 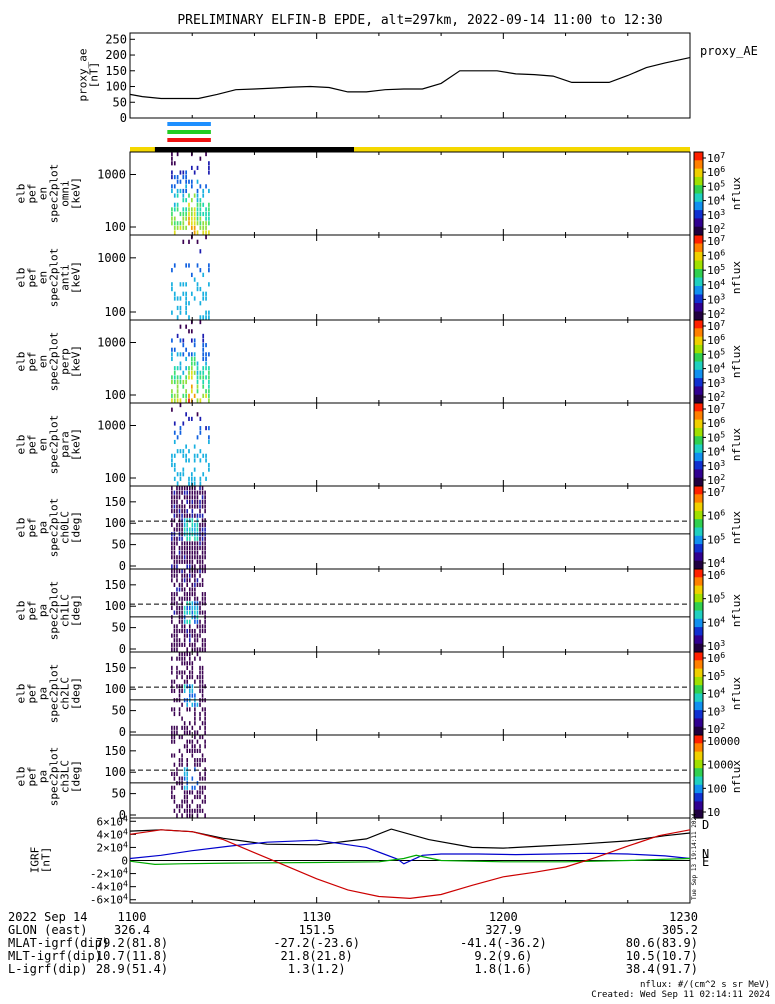 What do you see at coordinates (716, 574) in the screenshot?
I see `pa-colorbar-1-tick-label: 10⁶` at bounding box center [716, 574].